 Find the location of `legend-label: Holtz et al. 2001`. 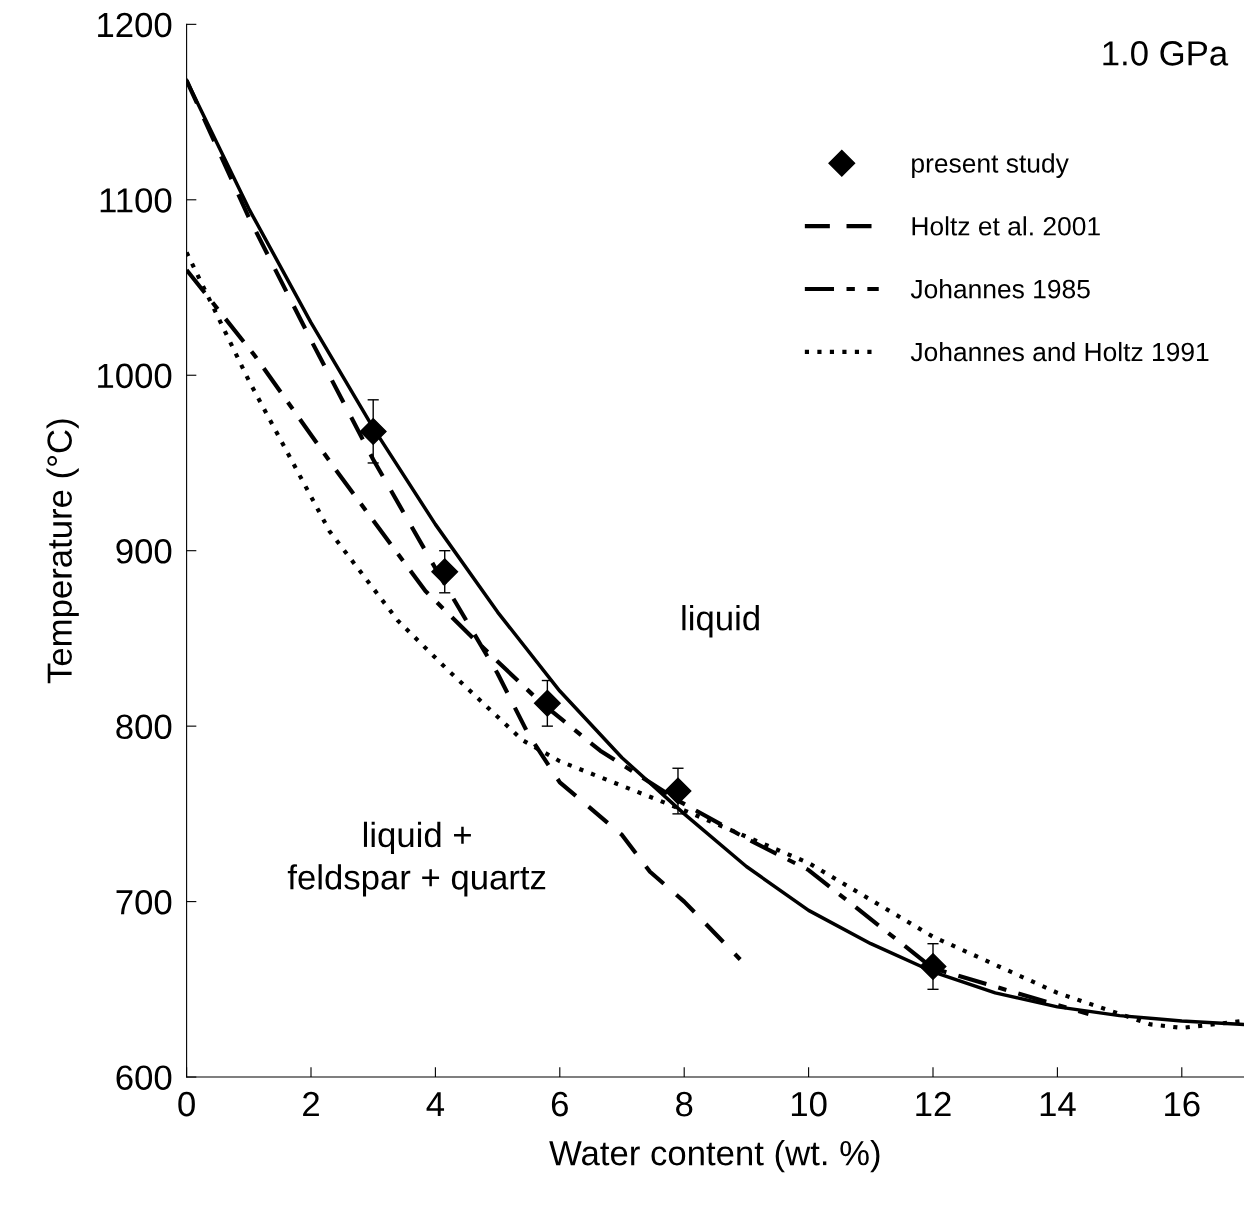

legend-label: Holtz et al. 2001 is located at coordinates (1006, 226).